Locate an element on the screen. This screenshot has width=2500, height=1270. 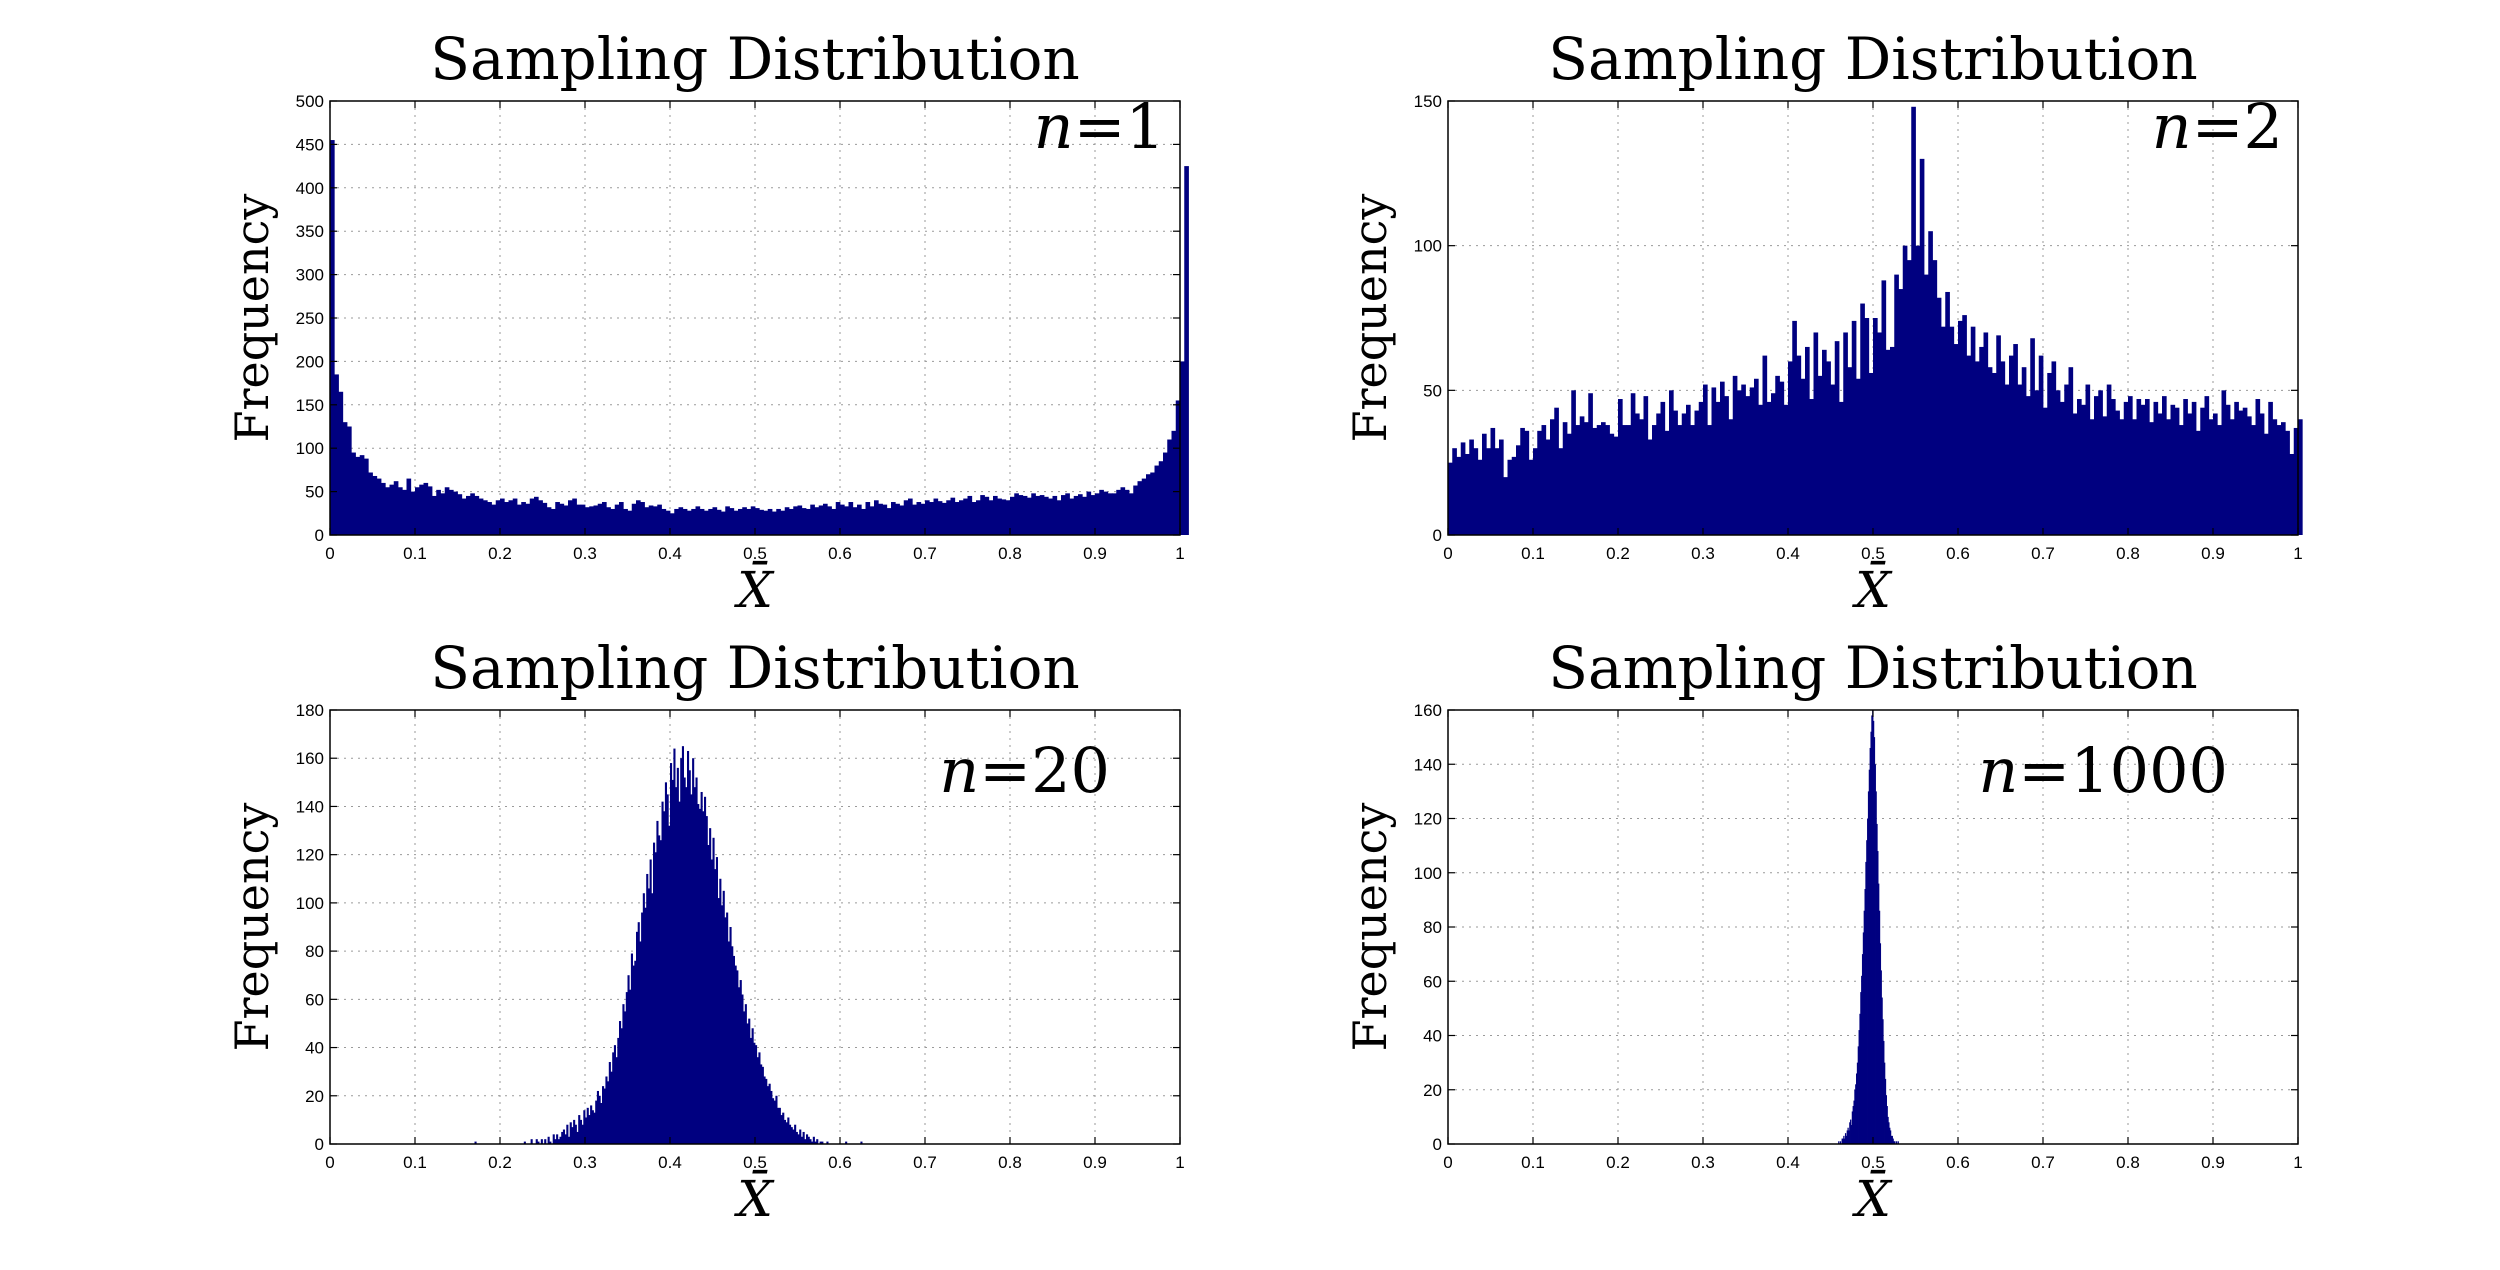
ticks: 0 0.1 0.2 0.3 0.4 0.5 0.6 0.7 0.8 0.9 1 0 50 100 150 is located at coordinates (1858, 327).